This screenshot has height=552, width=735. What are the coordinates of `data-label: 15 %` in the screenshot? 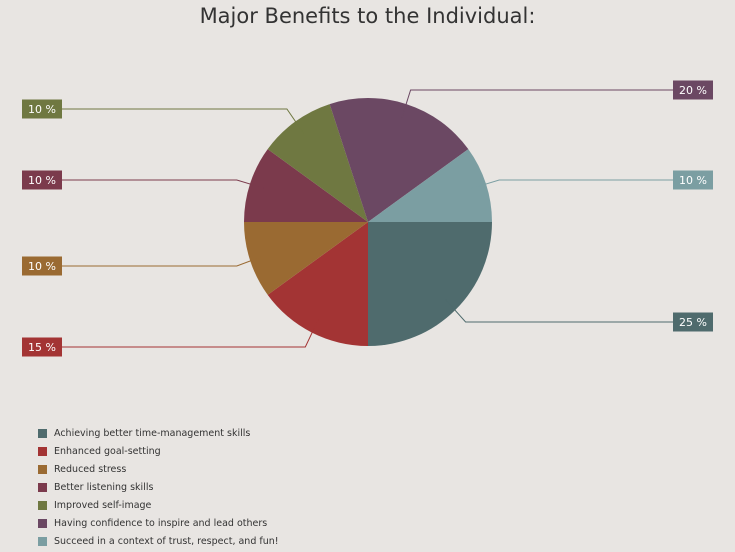 It's located at (42, 347).